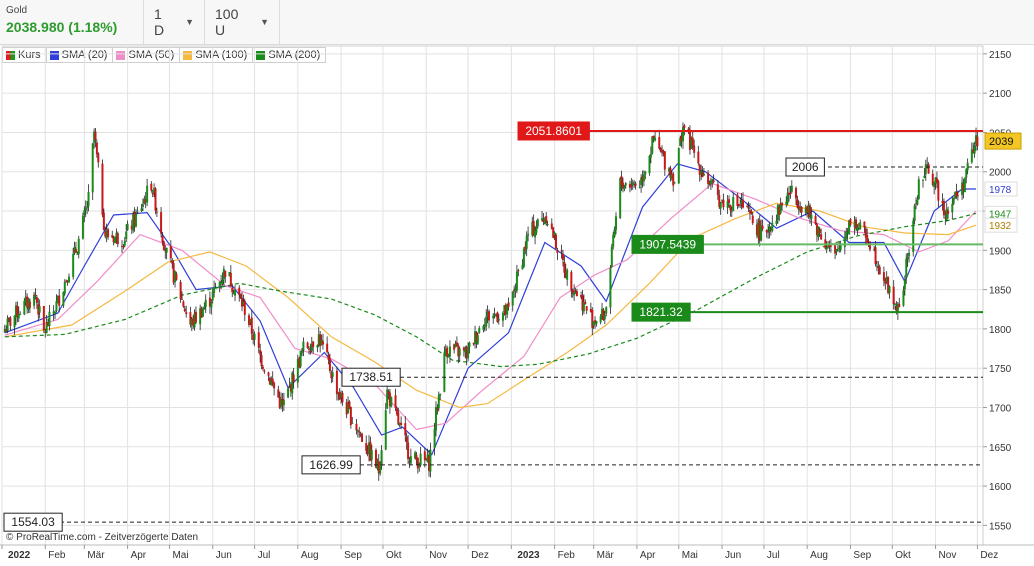  I want to click on legend-item-sma200: SMA (200), so click(289, 55).